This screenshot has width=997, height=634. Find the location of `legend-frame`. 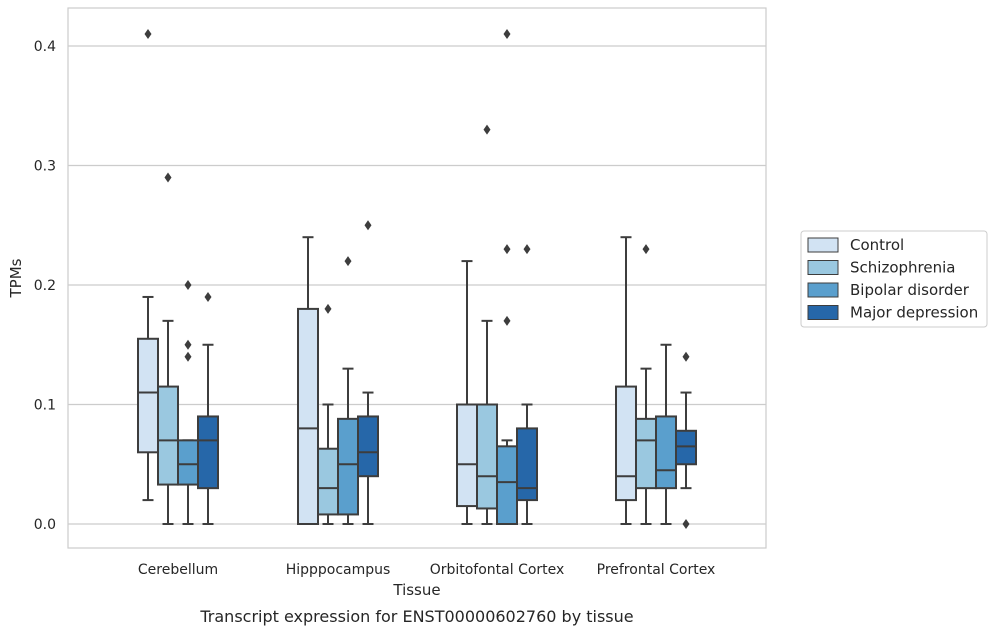

legend-frame is located at coordinates (894, 279).